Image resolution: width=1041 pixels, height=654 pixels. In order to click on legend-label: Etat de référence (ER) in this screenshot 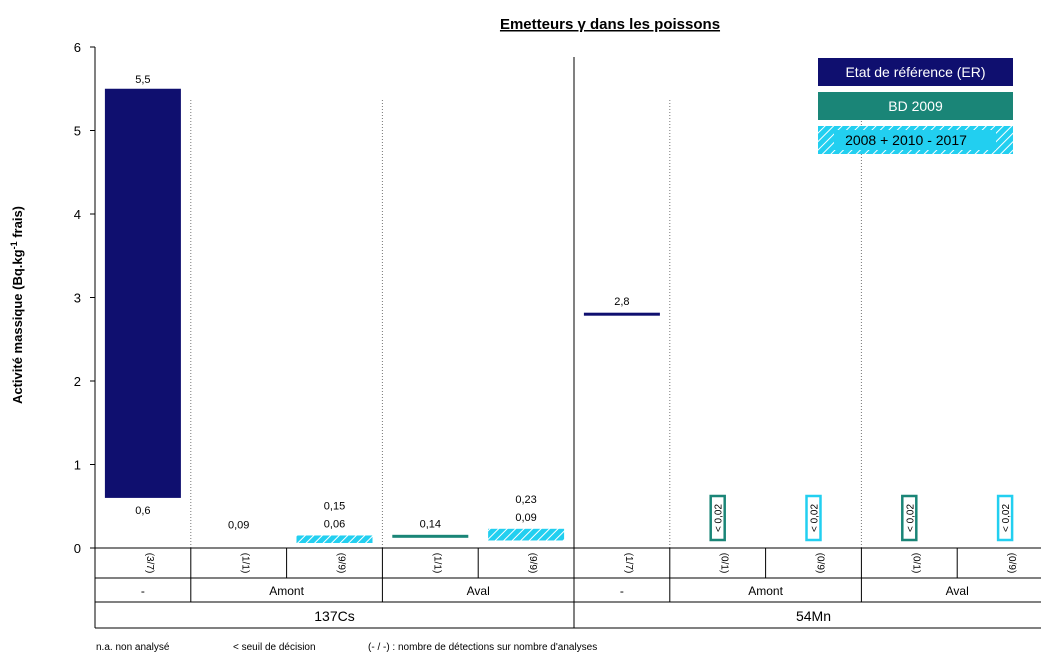, I will do `click(915, 72)`.